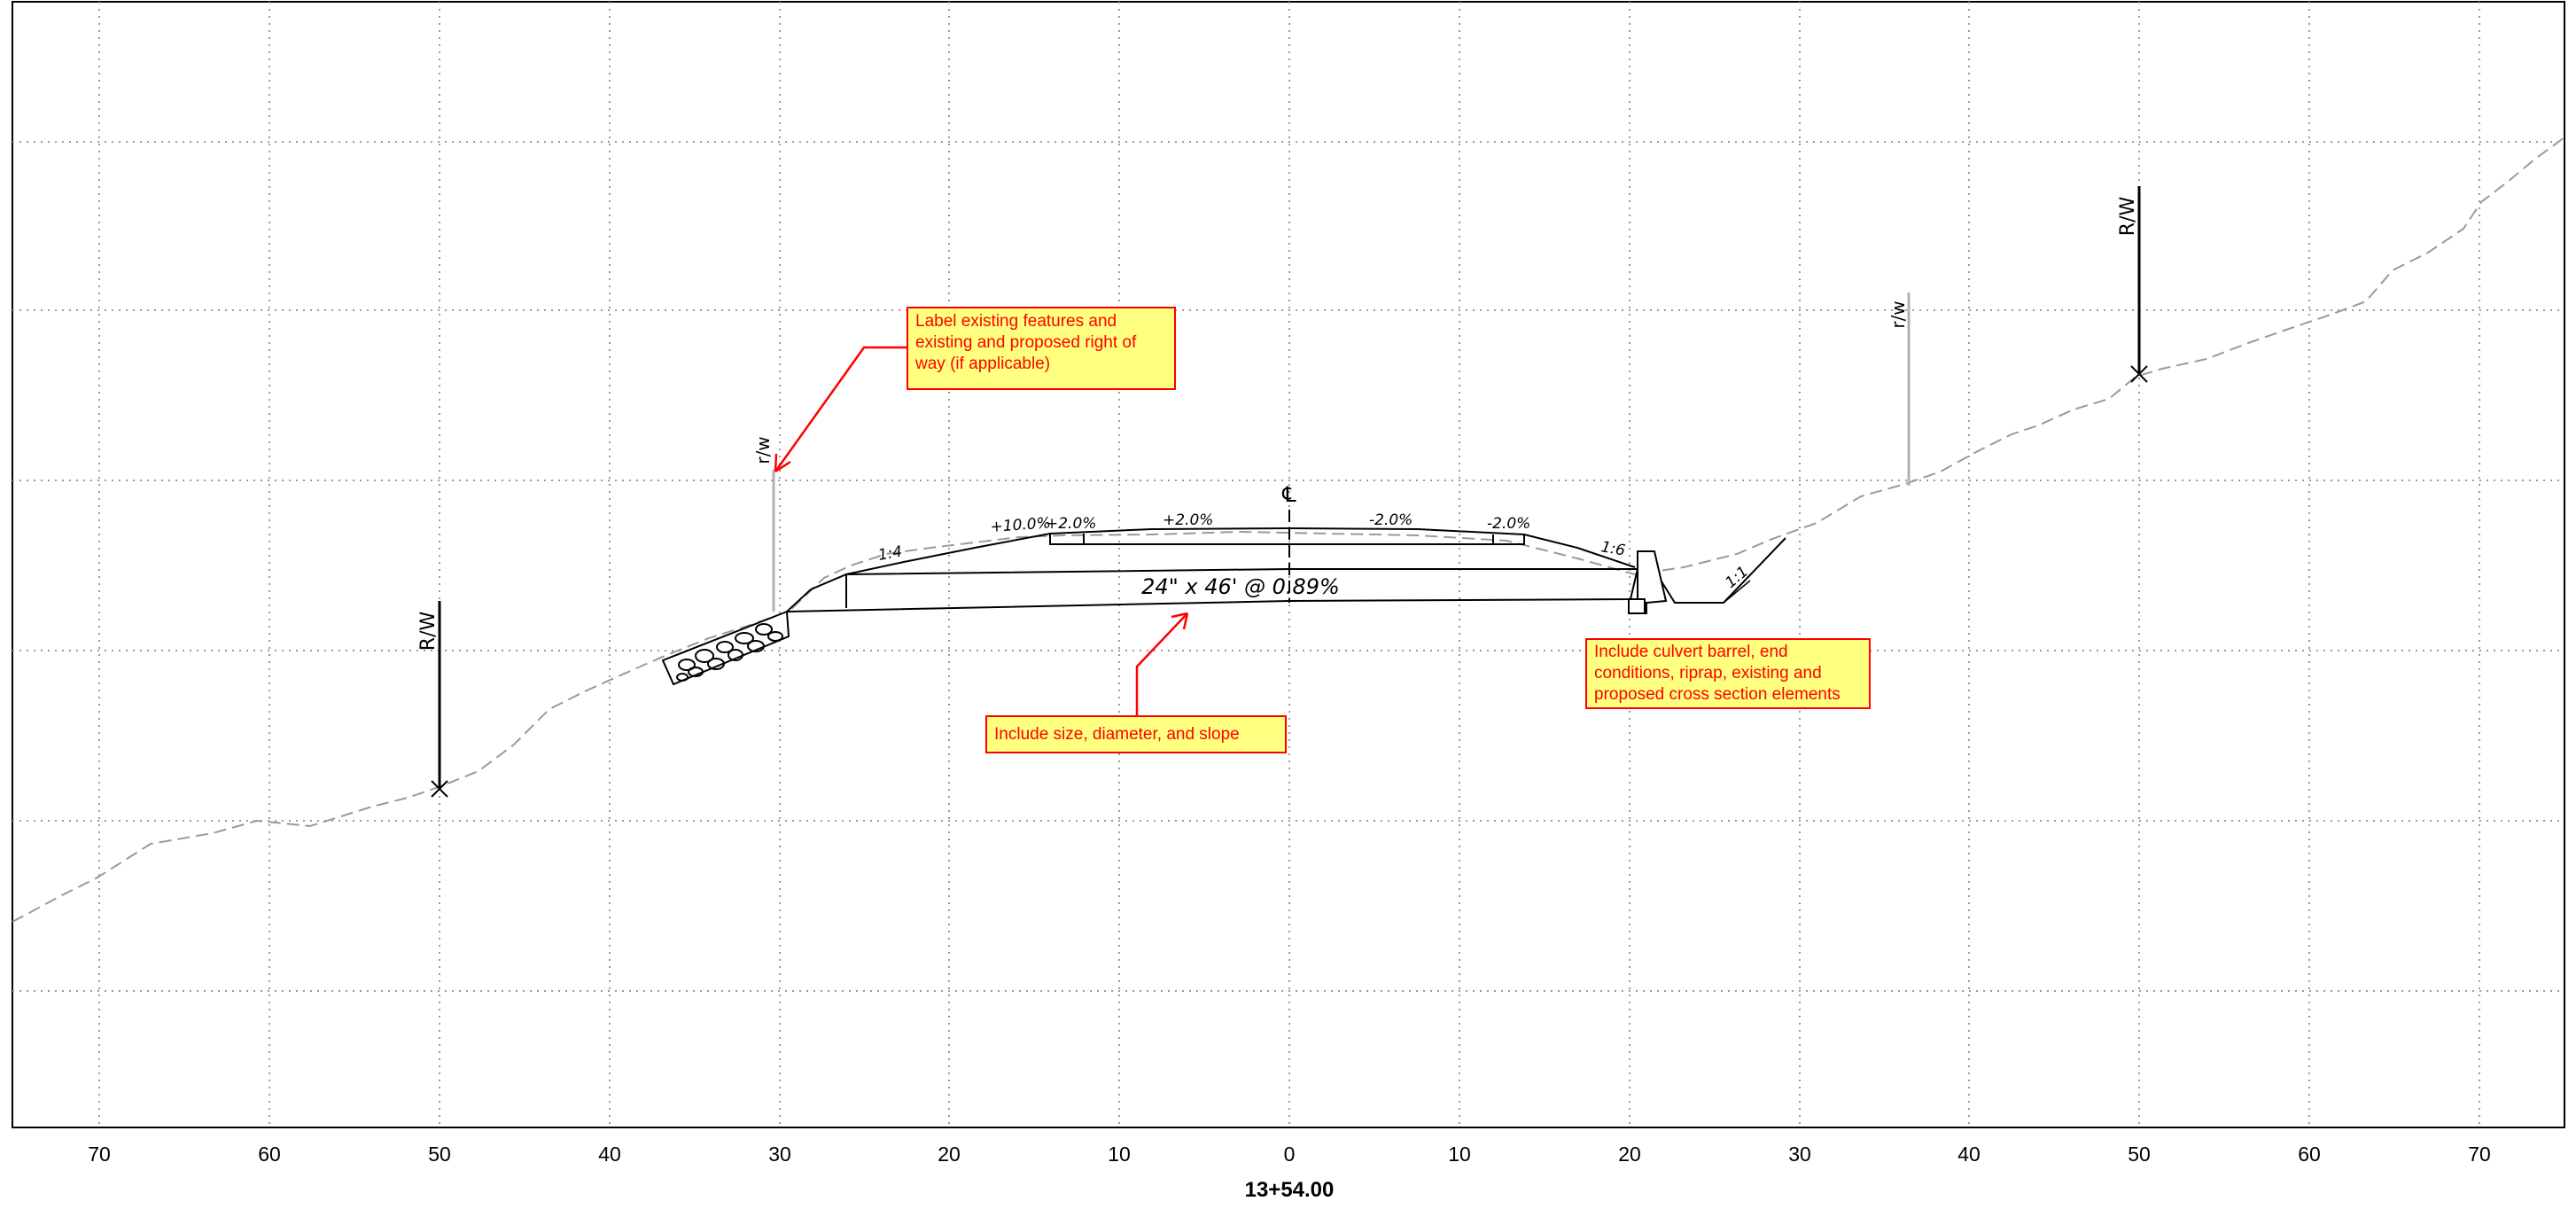 The height and width of the screenshot is (1209, 2576). What do you see at coordinates (1180, 621) in the screenshot?
I see `arrowhead-size` at bounding box center [1180, 621].